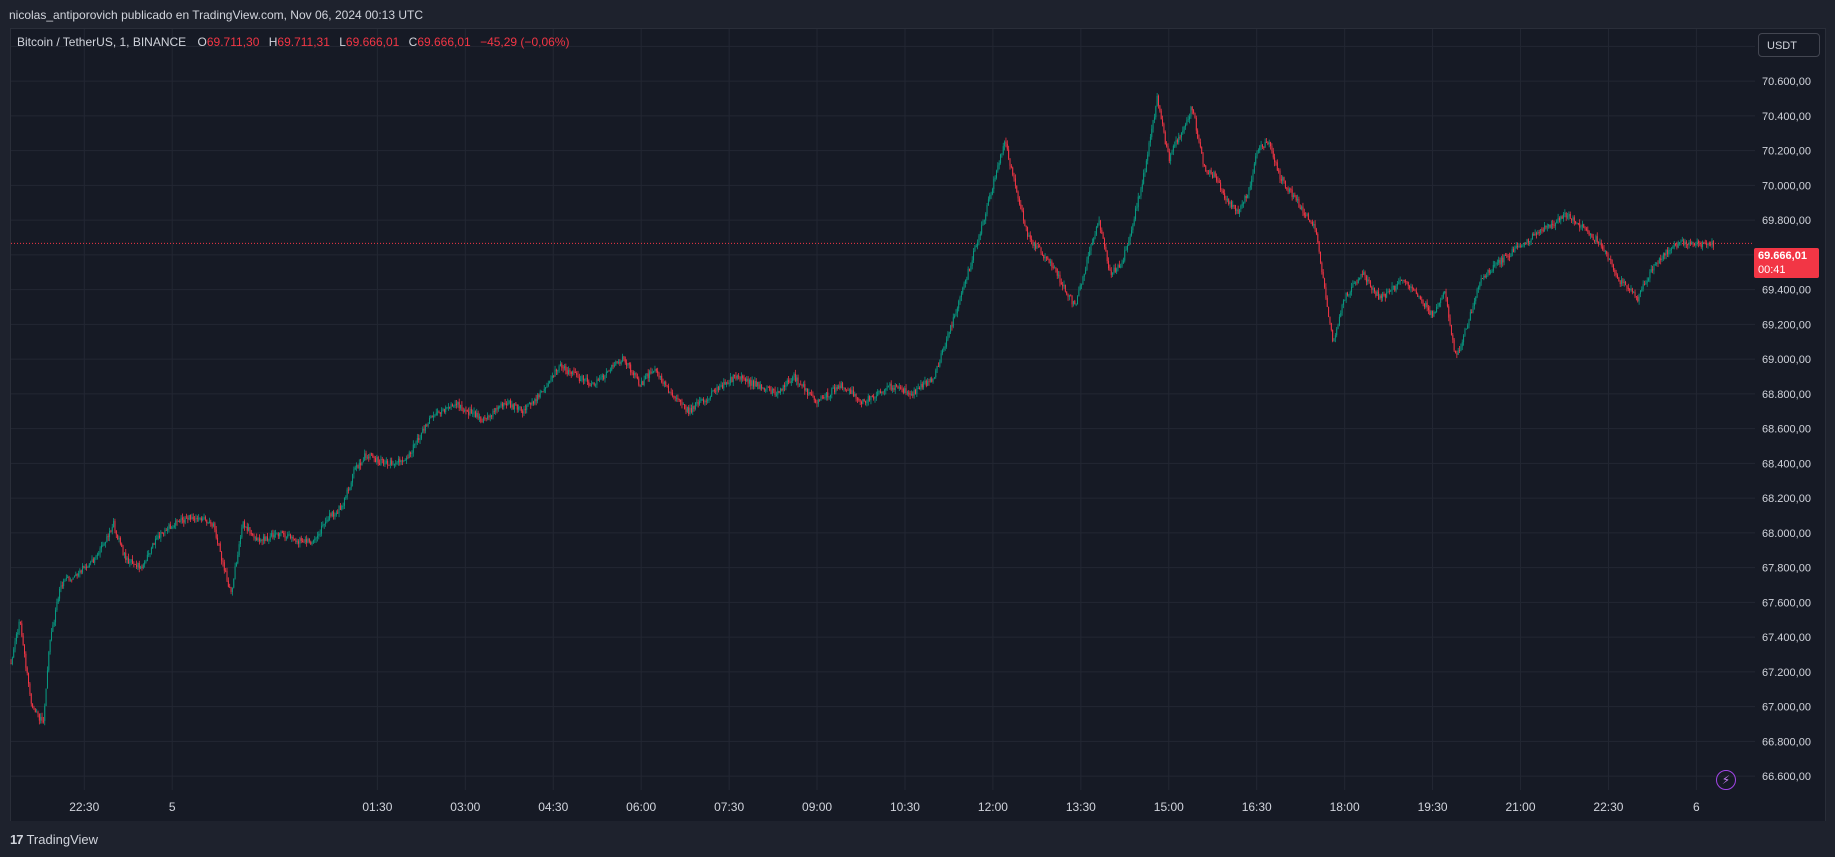 This screenshot has height=857, width=1835. What do you see at coordinates (1726, 780) in the screenshot?
I see `lightning-icon: ⚡` at bounding box center [1726, 780].